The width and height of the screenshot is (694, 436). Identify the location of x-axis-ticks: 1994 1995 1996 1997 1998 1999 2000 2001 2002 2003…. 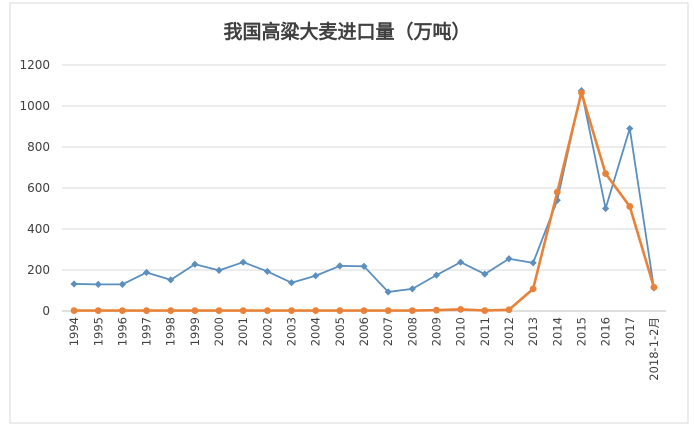
(364, 349).